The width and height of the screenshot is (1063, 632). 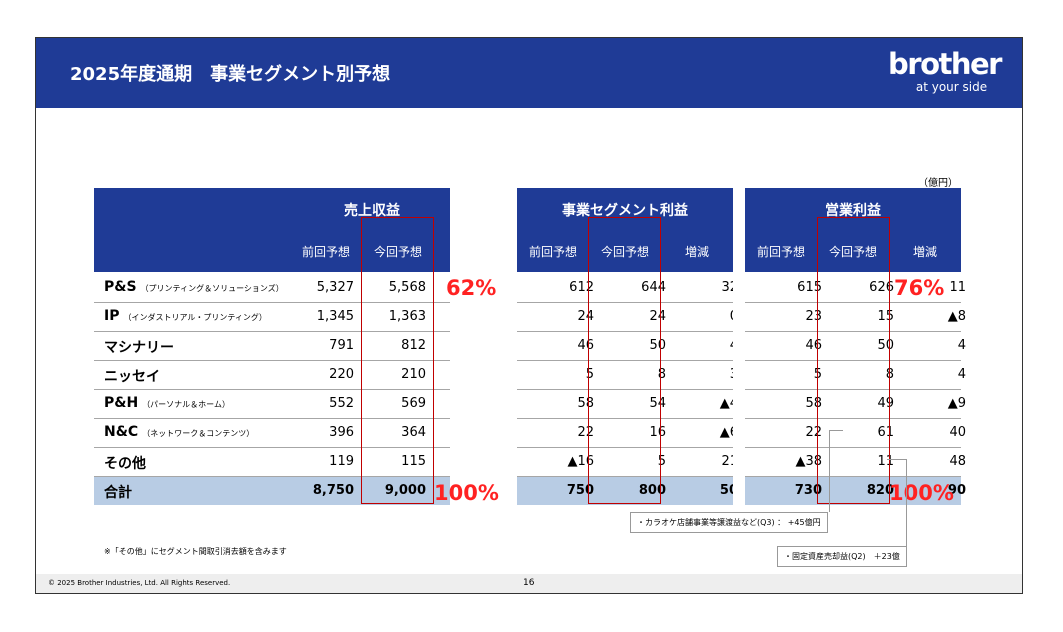 What do you see at coordinates (185, 316) in the screenshot?
I see `segment-label: IP （インダストリアル・プリンティング）` at bounding box center [185, 316].